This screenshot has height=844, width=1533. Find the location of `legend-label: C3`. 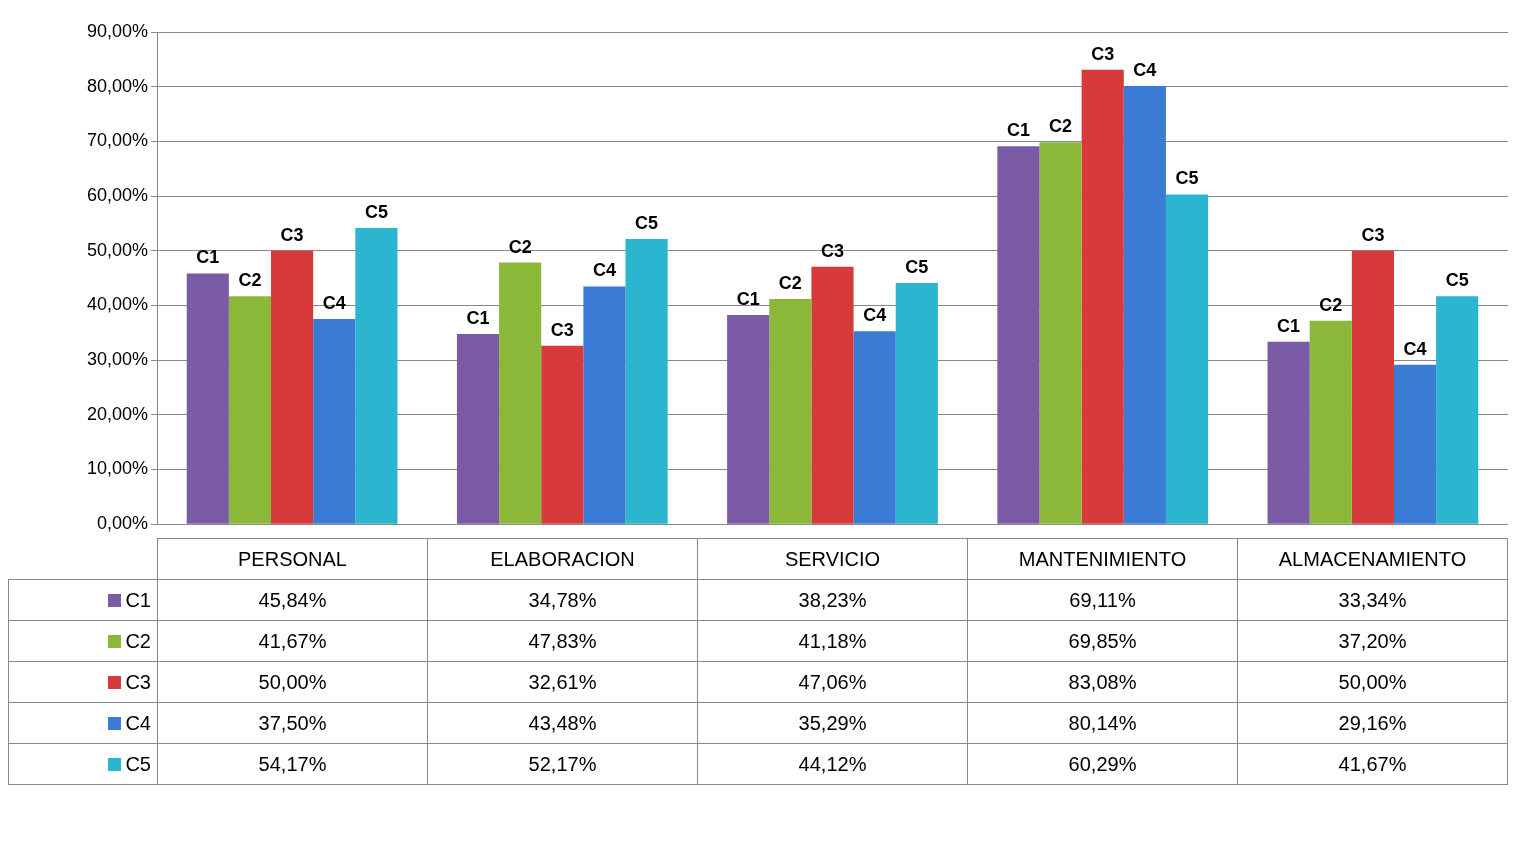

legend-label: C3 is located at coordinates (83, 682).